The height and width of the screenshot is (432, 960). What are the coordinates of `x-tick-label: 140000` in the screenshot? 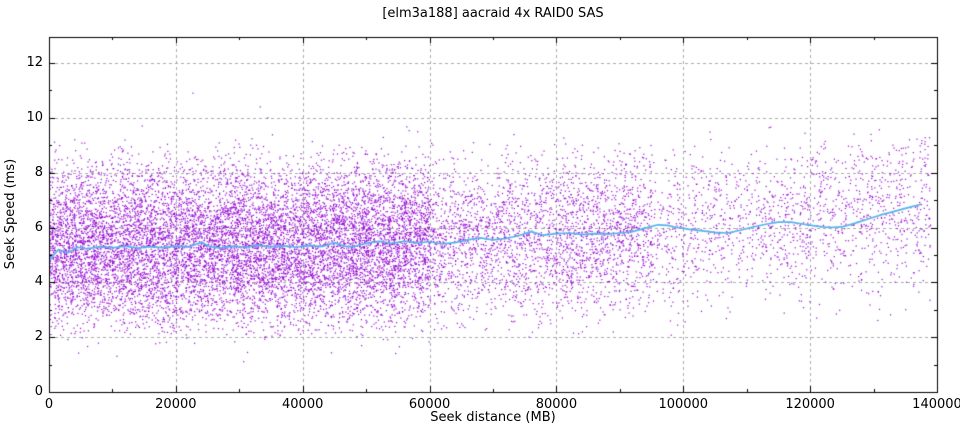 It's located at (936, 404).